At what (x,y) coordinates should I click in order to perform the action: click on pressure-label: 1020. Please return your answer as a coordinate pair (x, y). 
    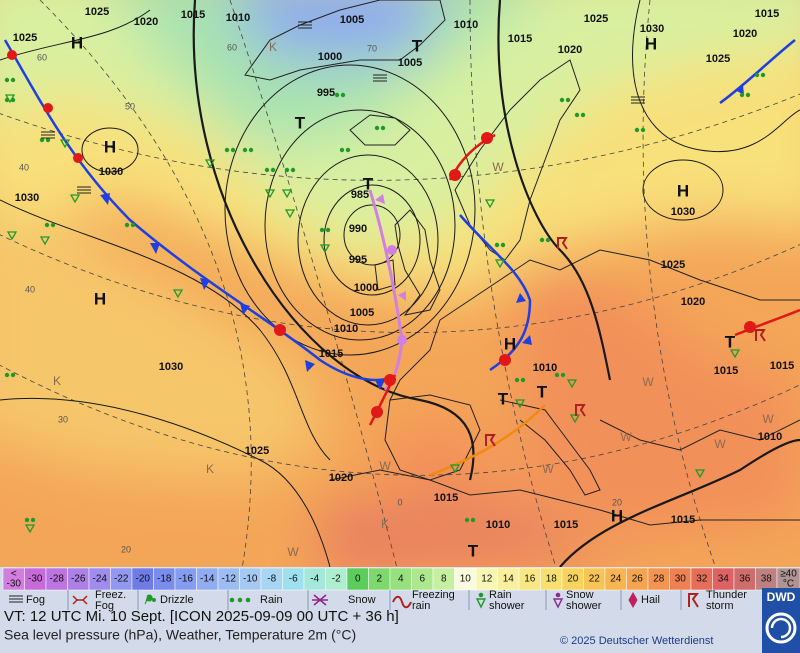
    Looking at the image, I should click on (693, 302).